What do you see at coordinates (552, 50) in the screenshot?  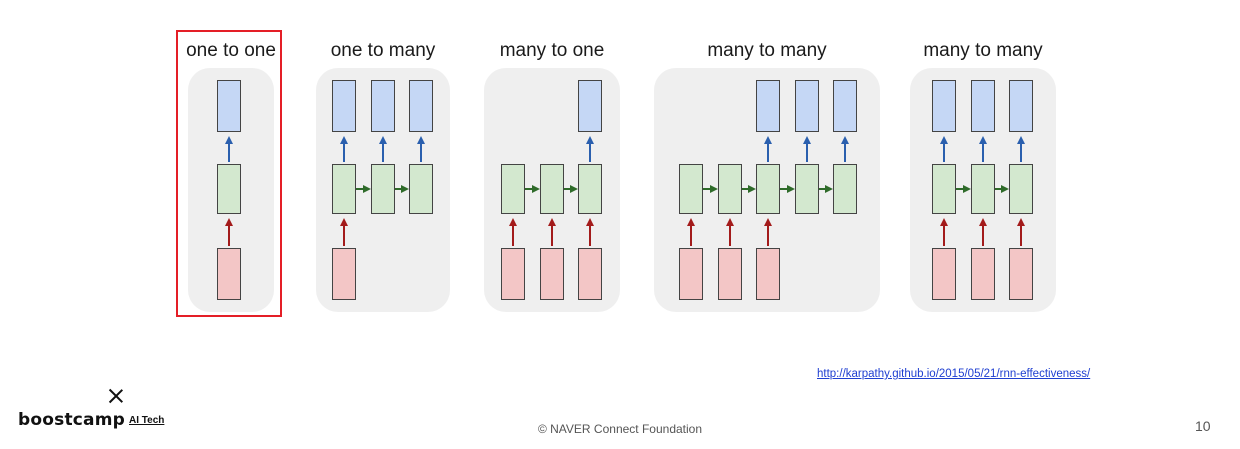 I see `panel-title: many to one` at bounding box center [552, 50].